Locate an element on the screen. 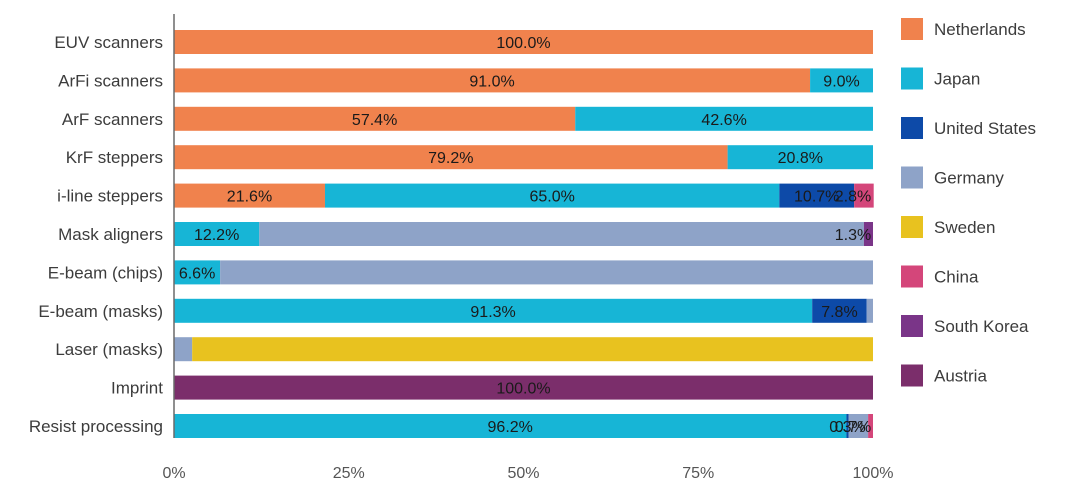 The height and width of the screenshot is (495, 1065). data-label: 42.6% is located at coordinates (723, 120).